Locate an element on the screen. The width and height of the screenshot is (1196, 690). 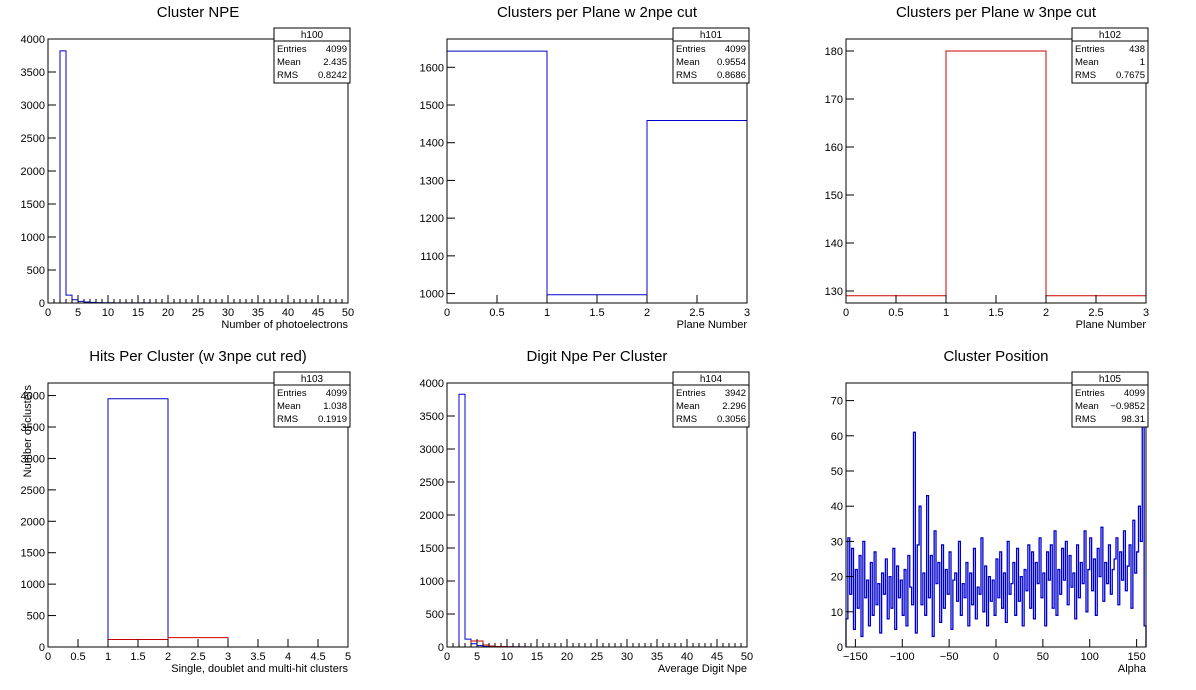
y-axis-label: Number of clusters is located at coordinates (28, 431).